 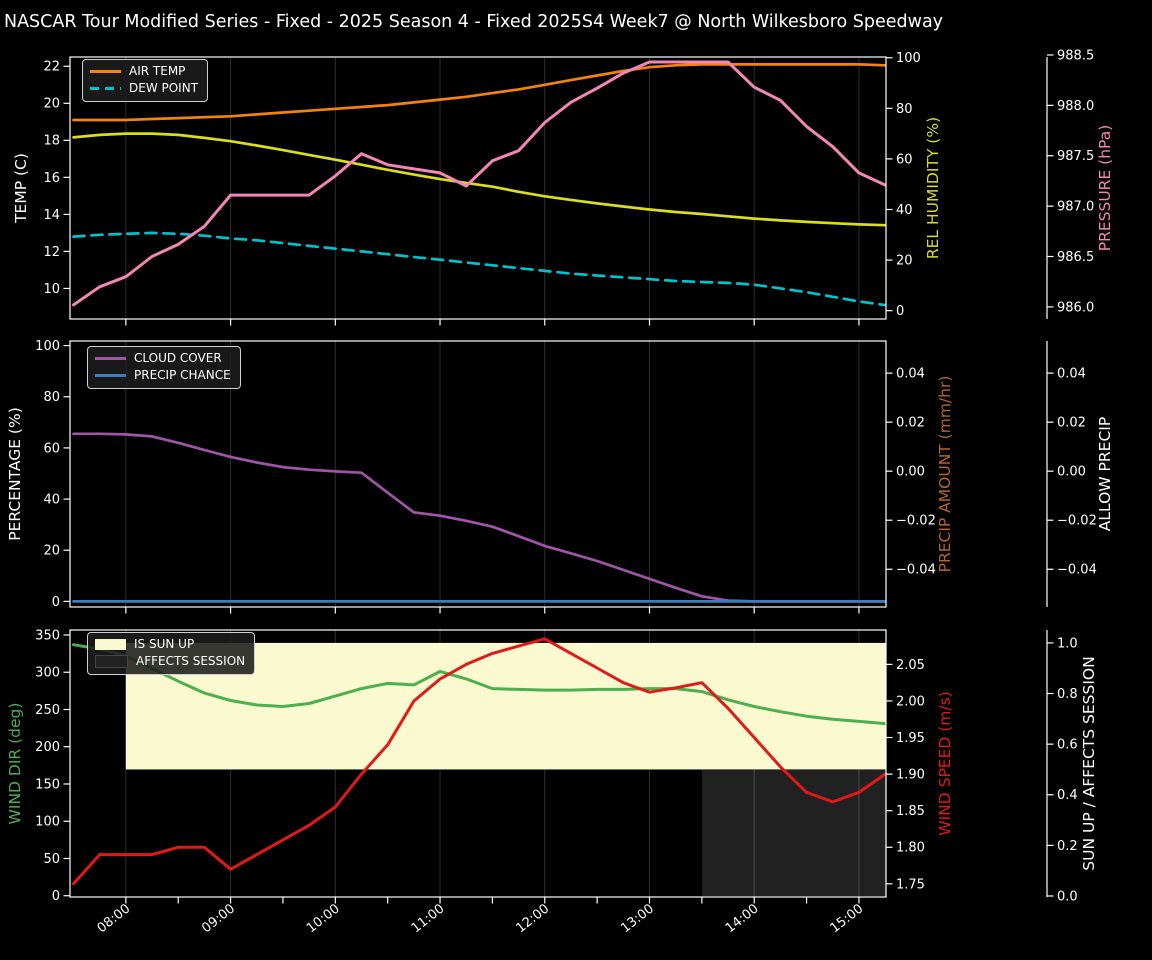 What do you see at coordinates (1067, 795) in the screenshot?
I see `svg-text: 0.4` at bounding box center [1067, 795].